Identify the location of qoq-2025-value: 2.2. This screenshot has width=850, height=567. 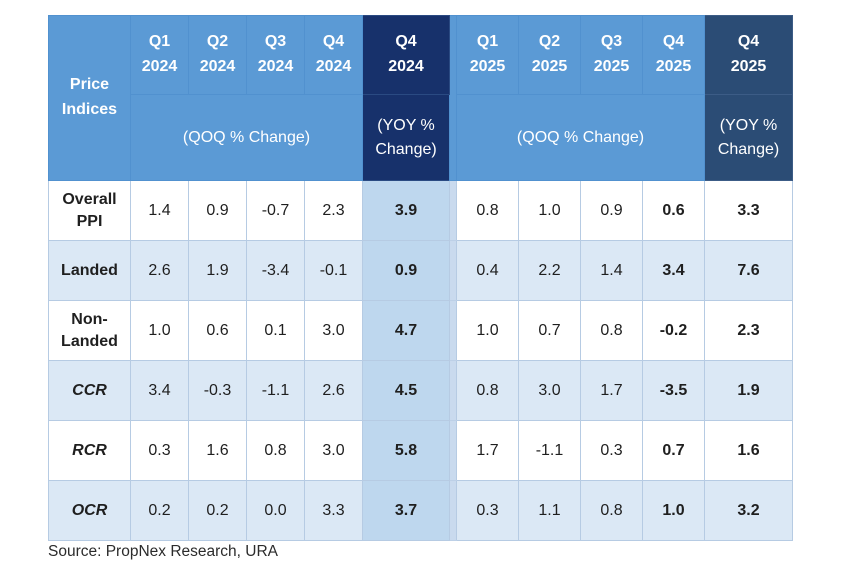
(549, 270).